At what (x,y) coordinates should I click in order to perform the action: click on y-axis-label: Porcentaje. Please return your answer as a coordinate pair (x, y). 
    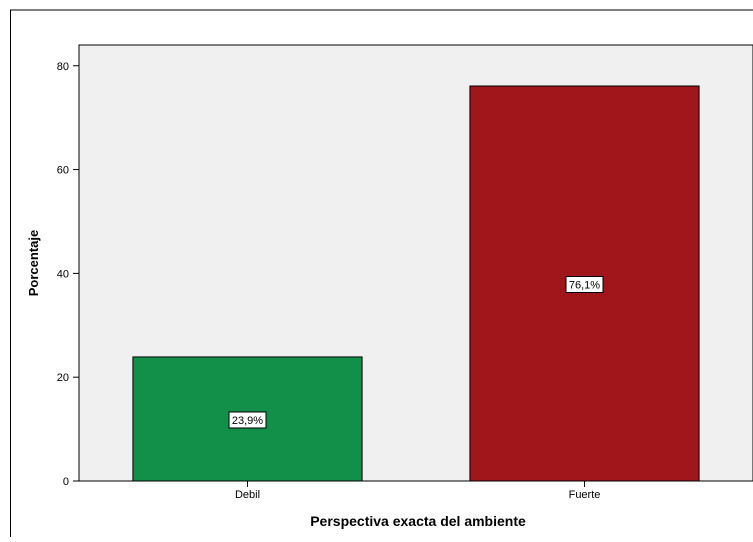
    Looking at the image, I should click on (33, 263).